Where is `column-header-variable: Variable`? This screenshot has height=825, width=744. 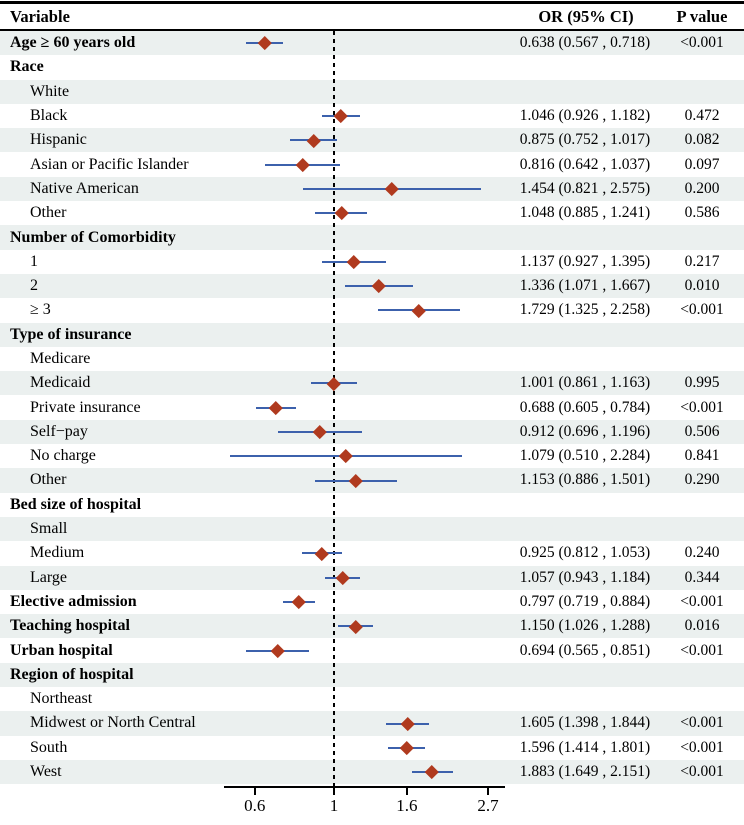
column-header-variable: Variable is located at coordinates (40, 16).